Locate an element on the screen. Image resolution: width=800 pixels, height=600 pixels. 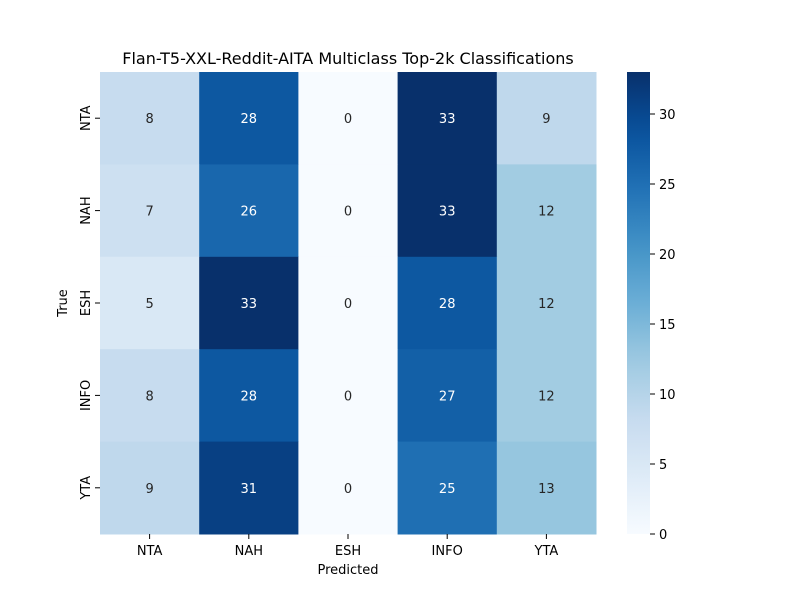
cell-info-nta is located at coordinates (150, 396).